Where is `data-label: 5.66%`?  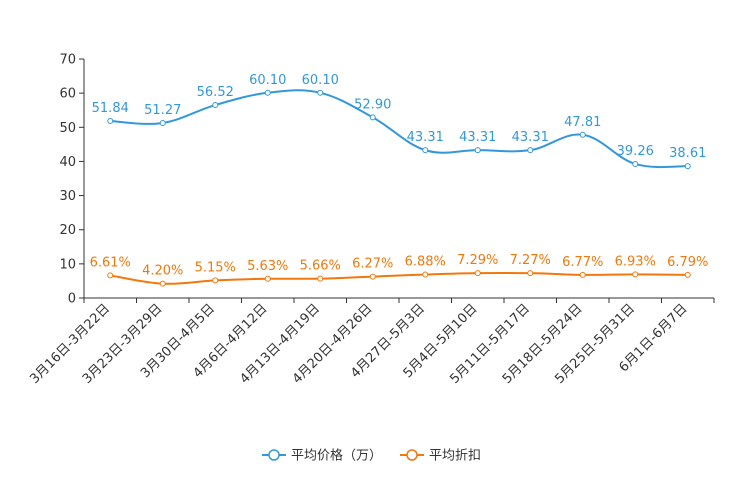 data-label: 5.66% is located at coordinates (320, 266).